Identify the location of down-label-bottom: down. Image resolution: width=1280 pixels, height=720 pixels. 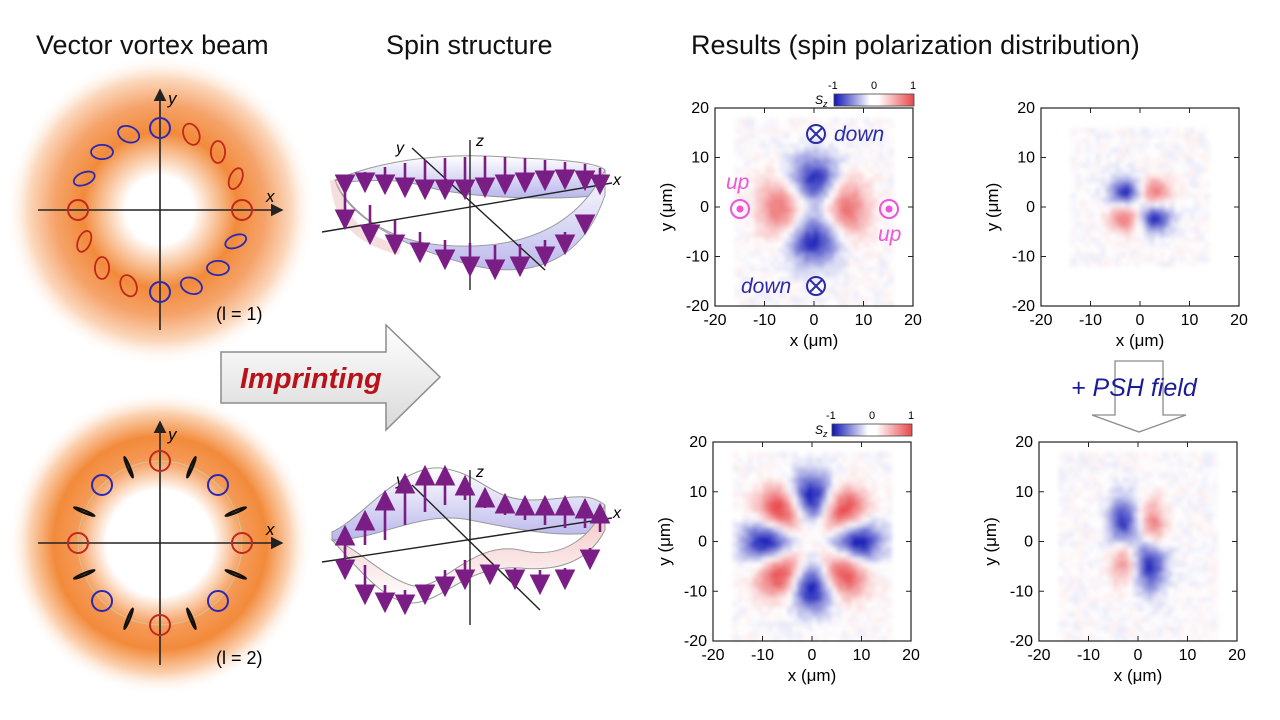
(766, 286).